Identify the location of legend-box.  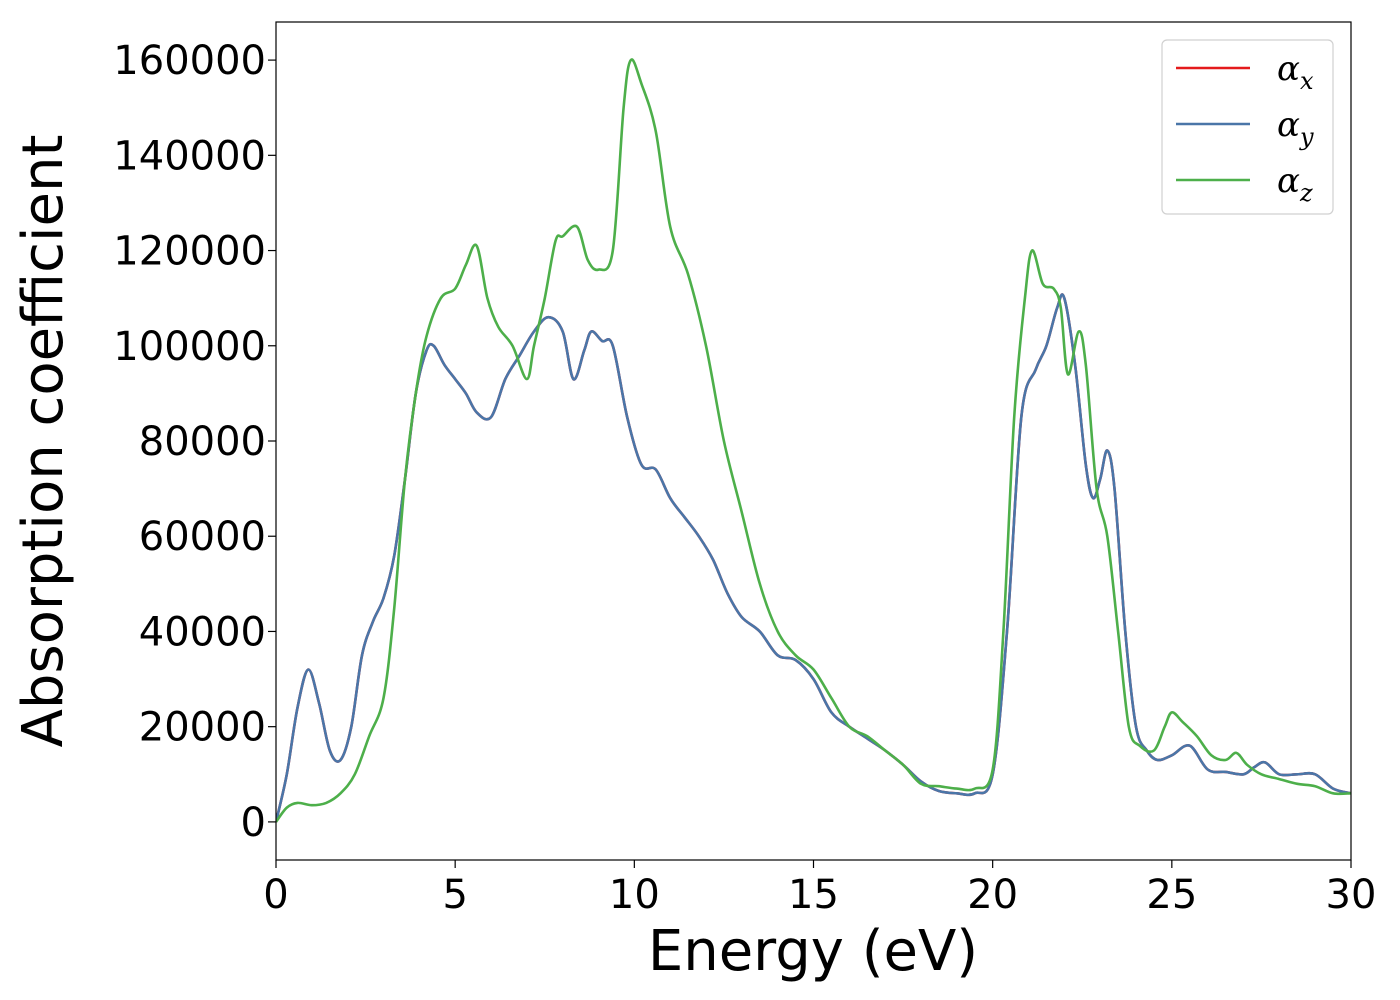
(1247, 127).